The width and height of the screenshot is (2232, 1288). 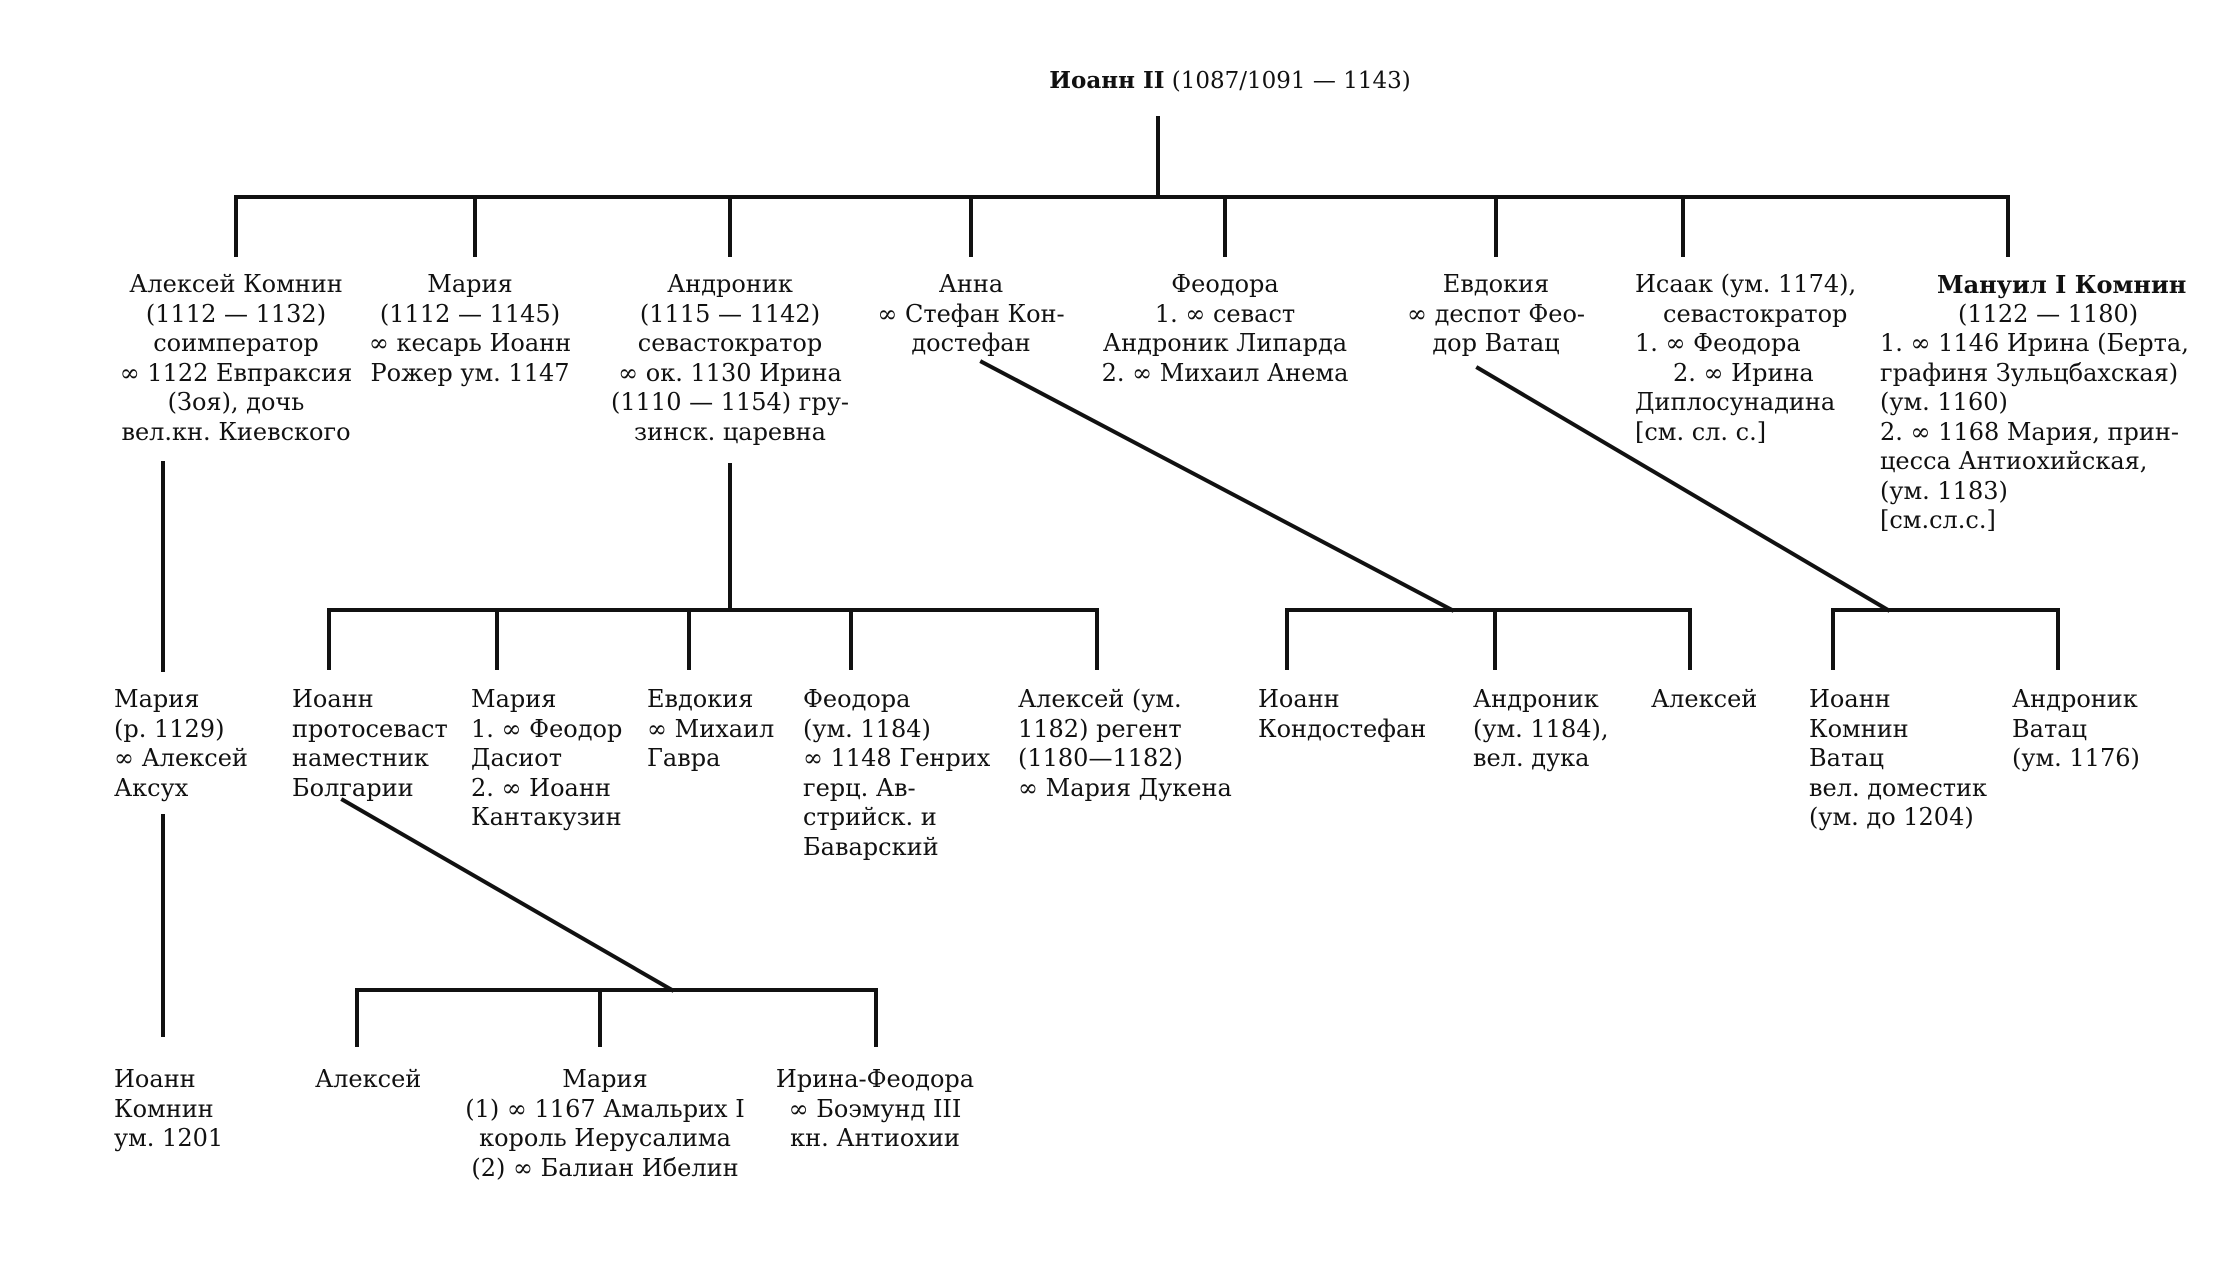 What do you see at coordinates (1225, 313) in the screenshot?
I see `person-line: 1. ∞ севаст` at bounding box center [1225, 313].